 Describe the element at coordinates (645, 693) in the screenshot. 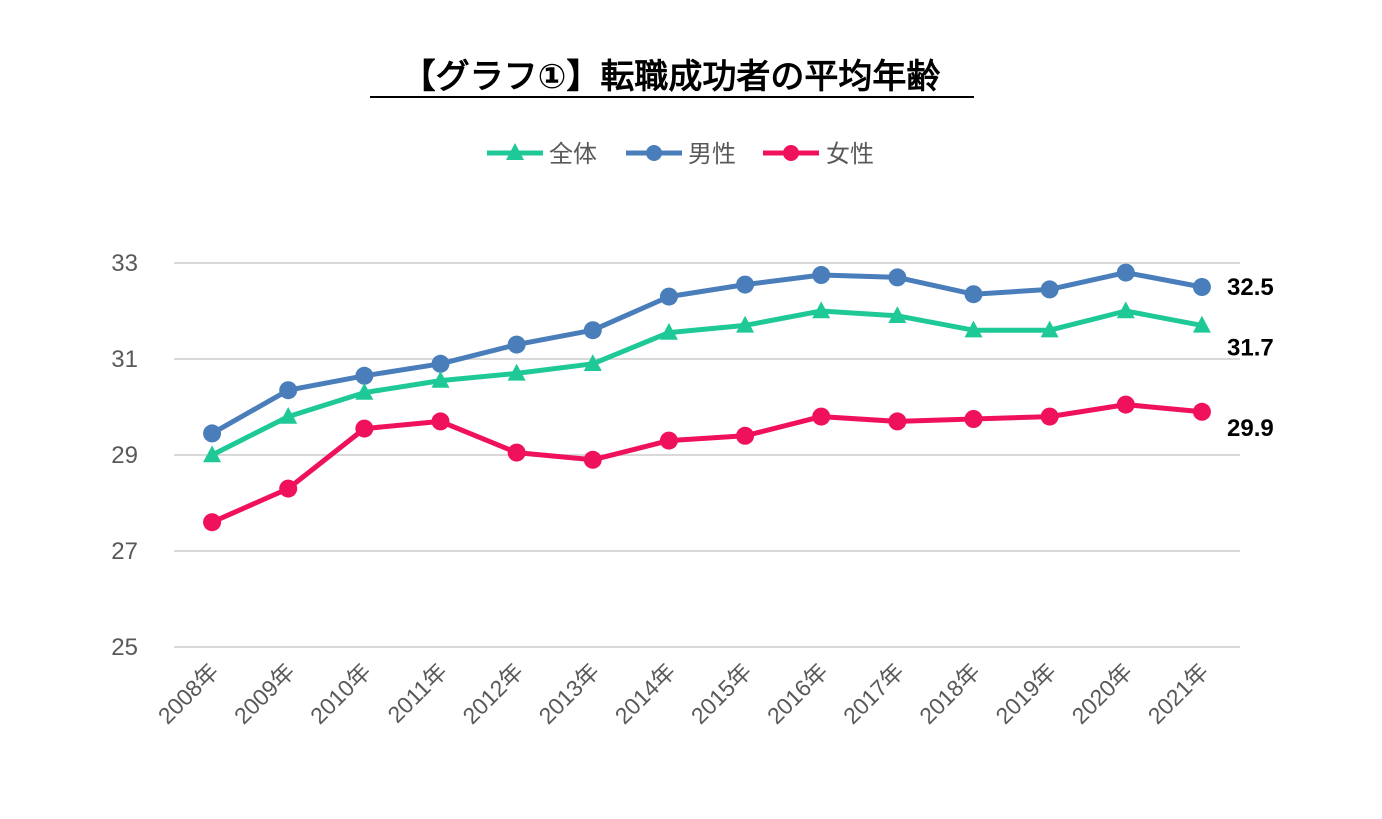

I see `x-tick-label: 2014年` at that location.